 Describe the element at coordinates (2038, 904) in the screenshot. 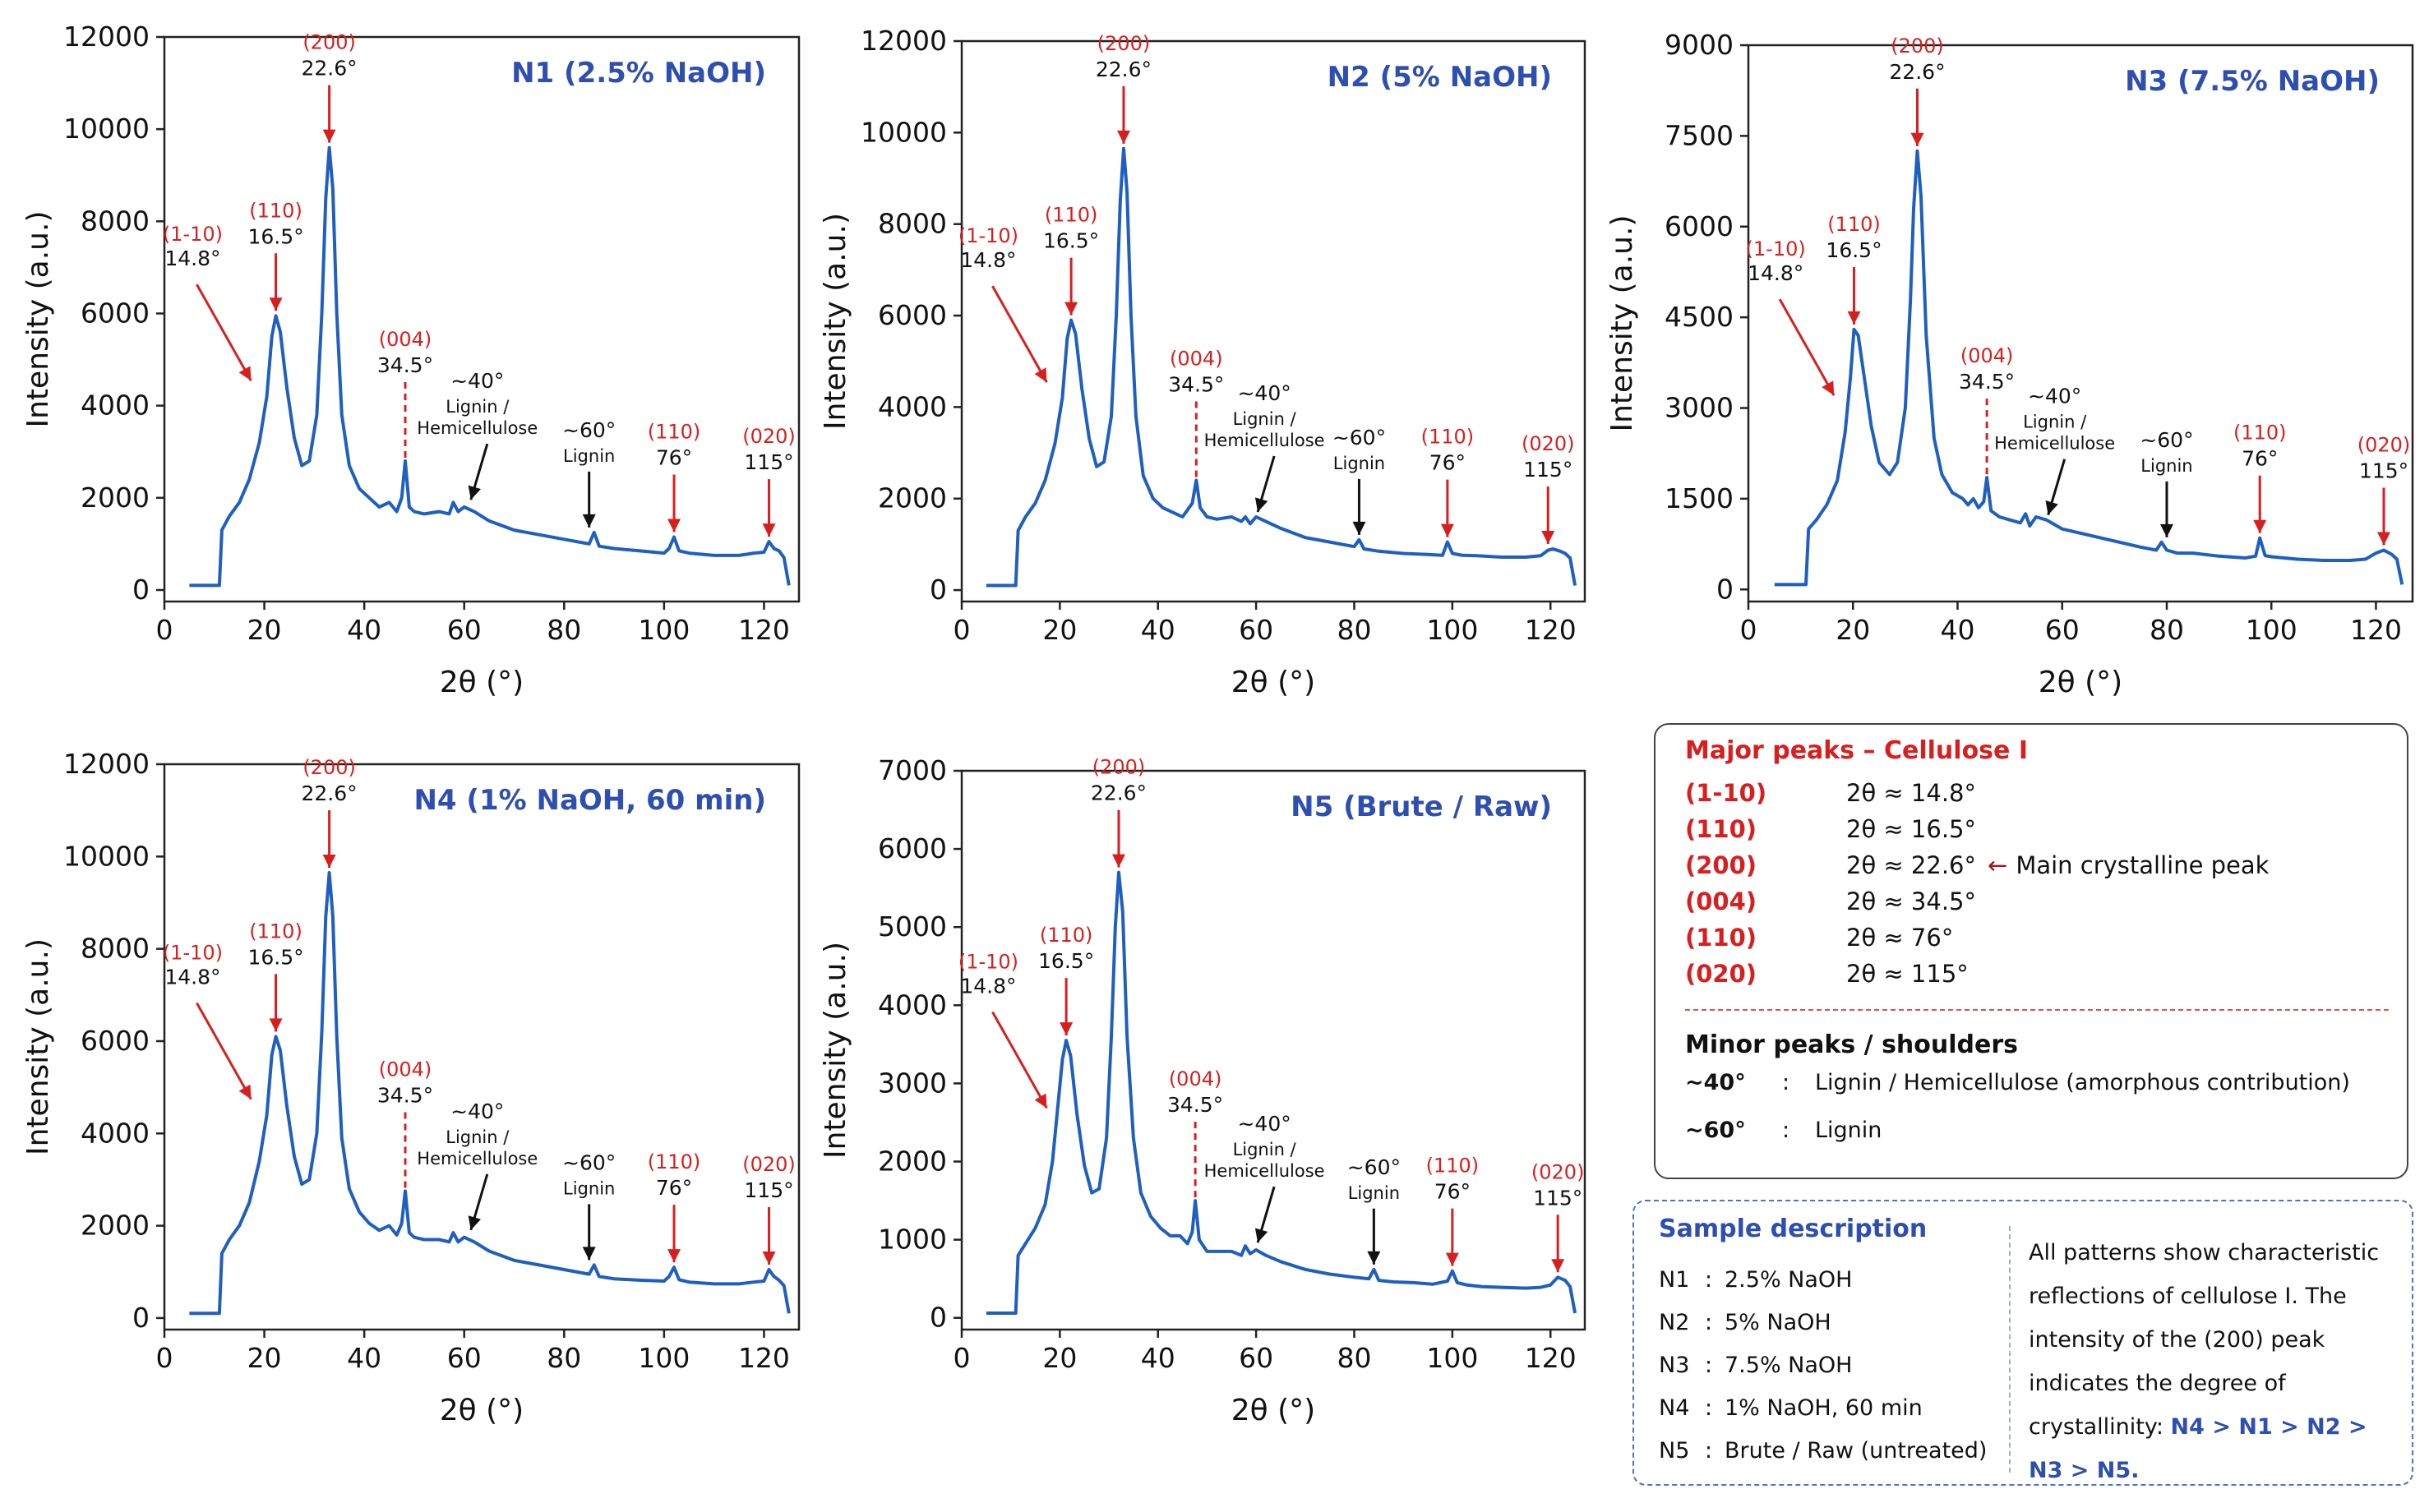

I see `major-peak-row: (004) 2θ ≈ 34.5°` at that location.